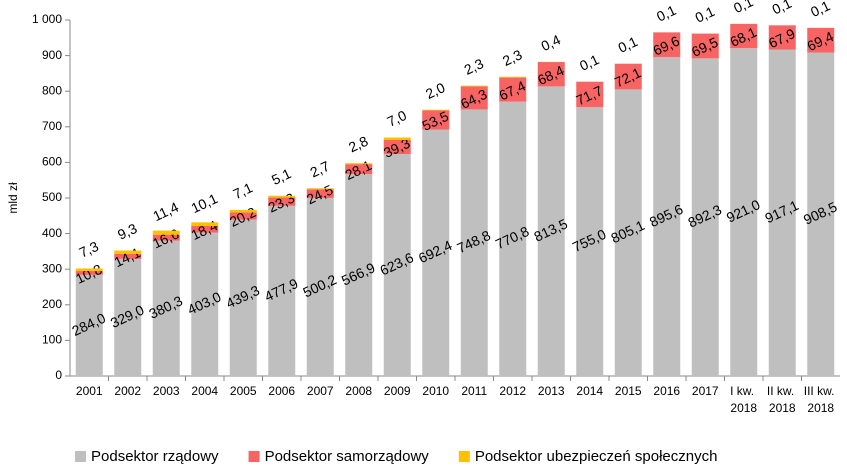 The image size is (847, 466). Describe the element at coordinates (743, 391) in the screenshot. I see `x-tick-label-line: I kw.` at that location.